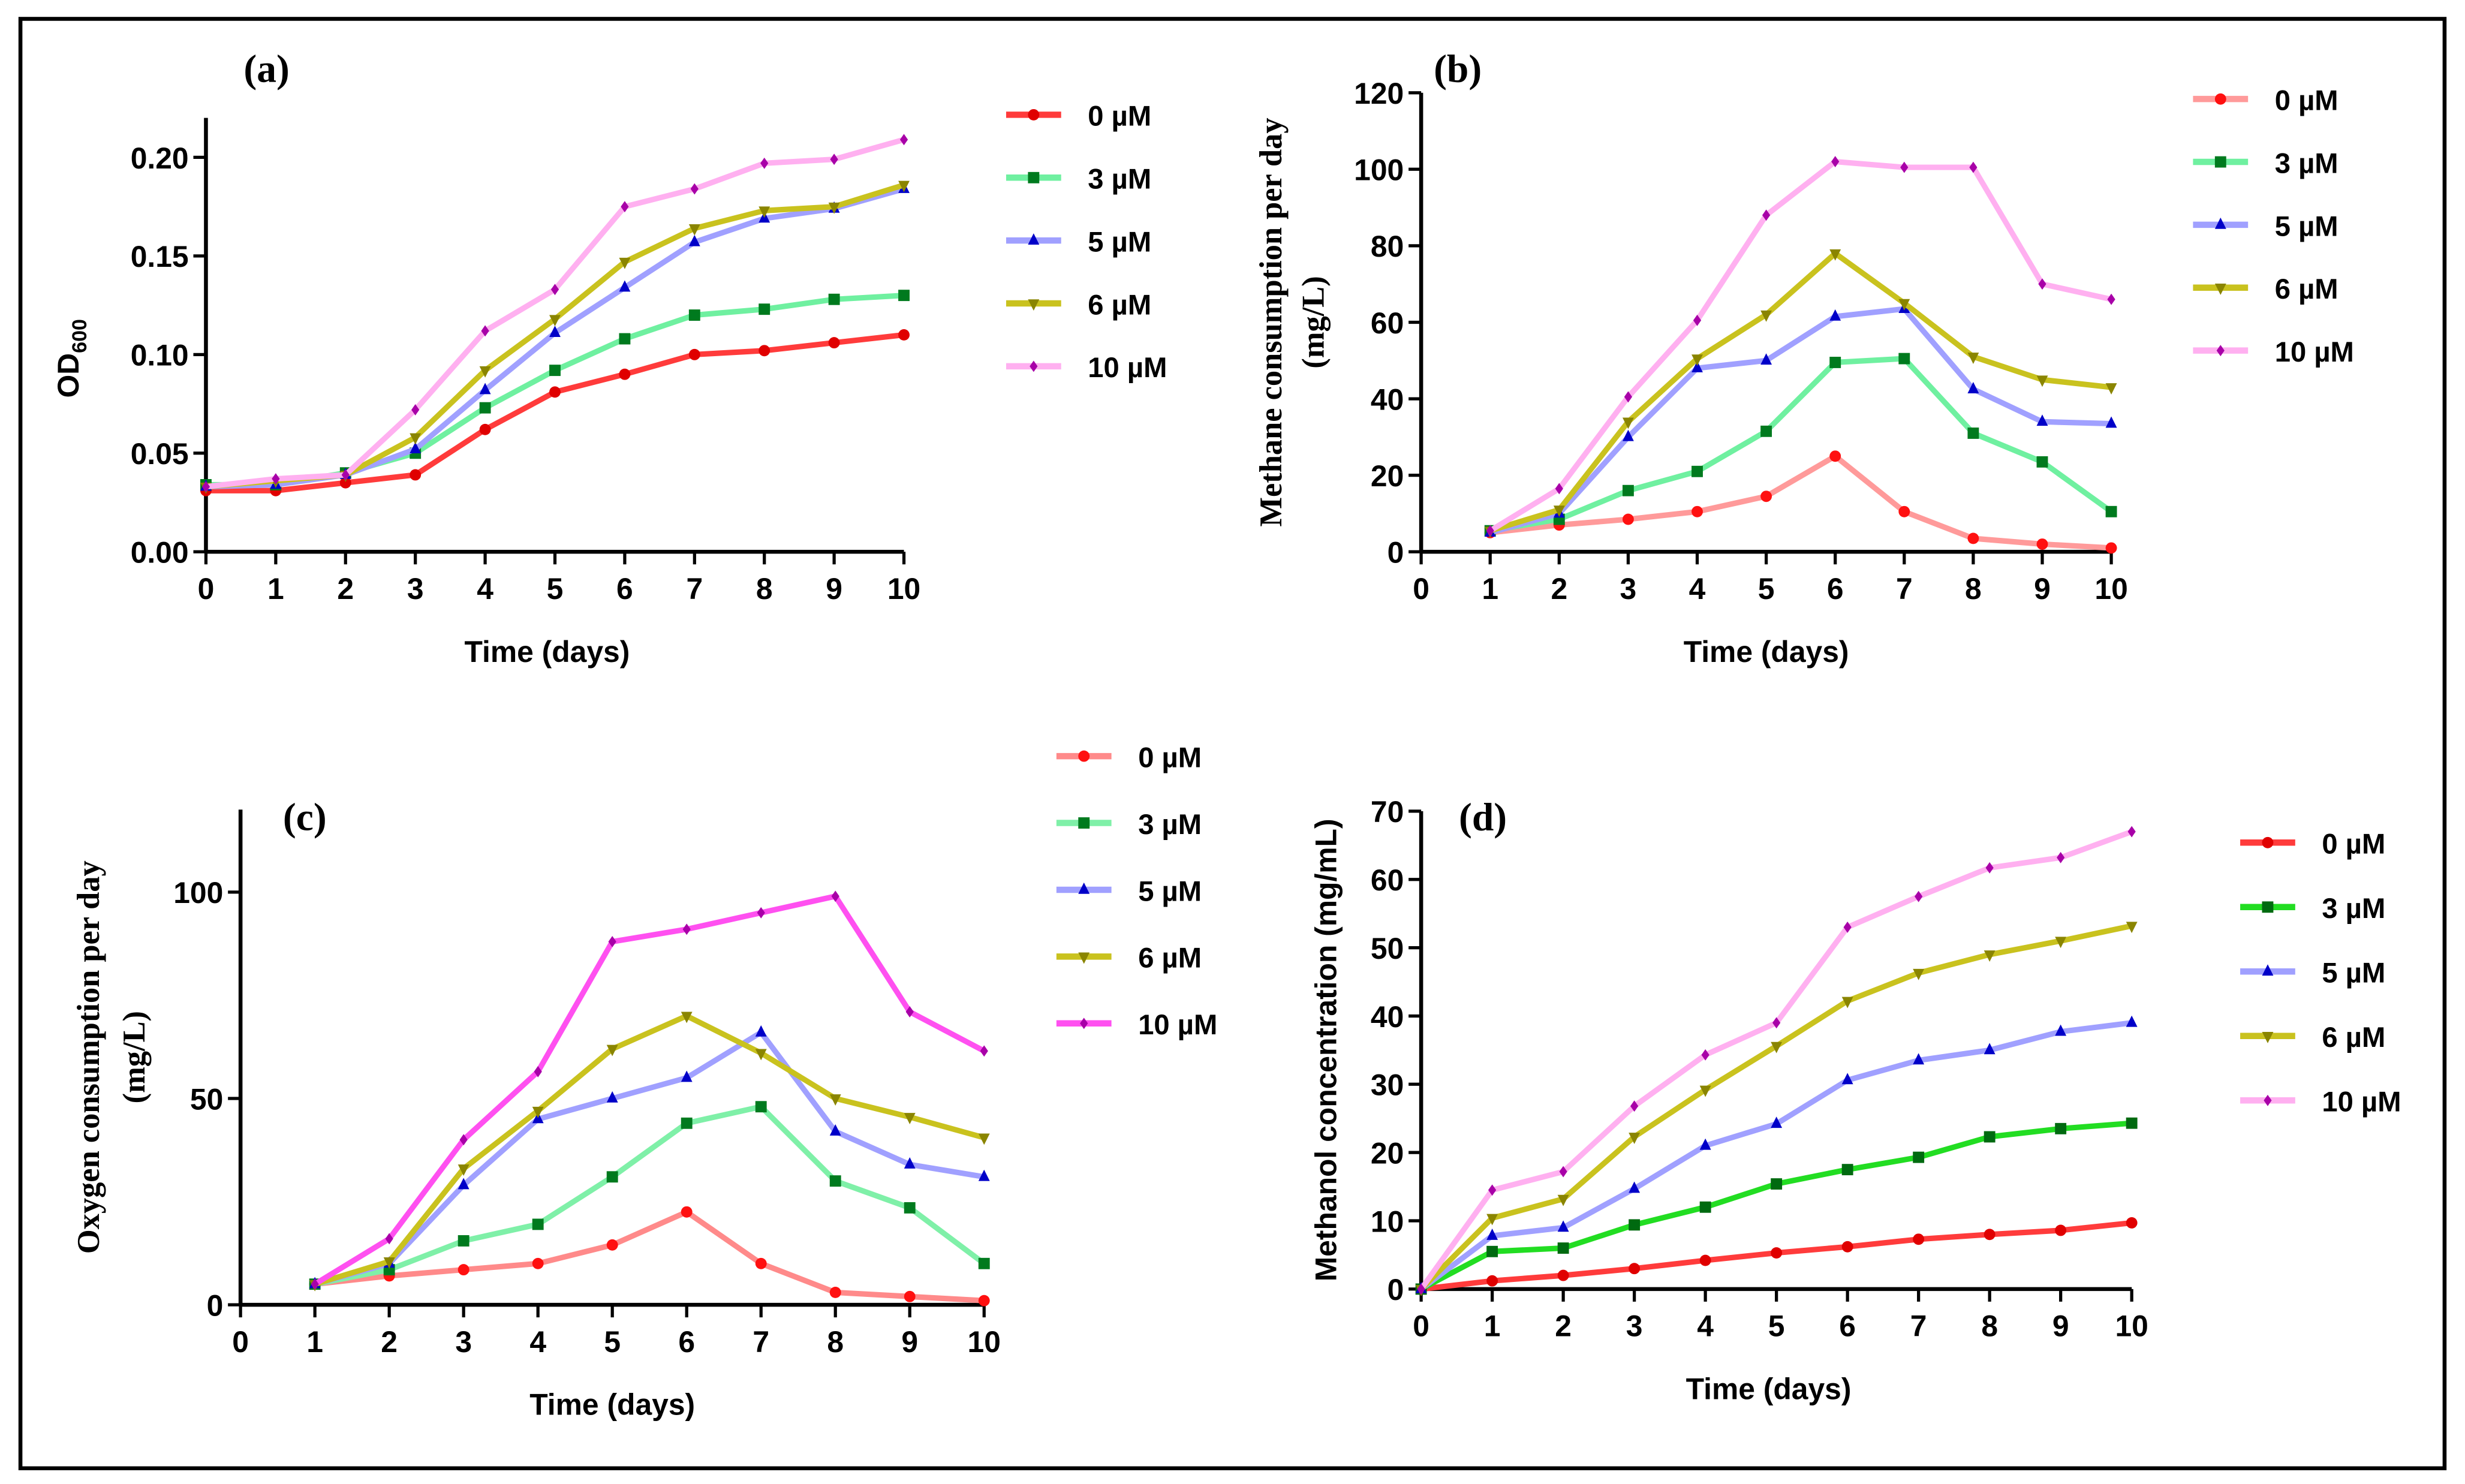  What do you see at coordinates (1697, 589) in the screenshot?
I see `x-tick-label: 4` at bounding box center [1697, 589].